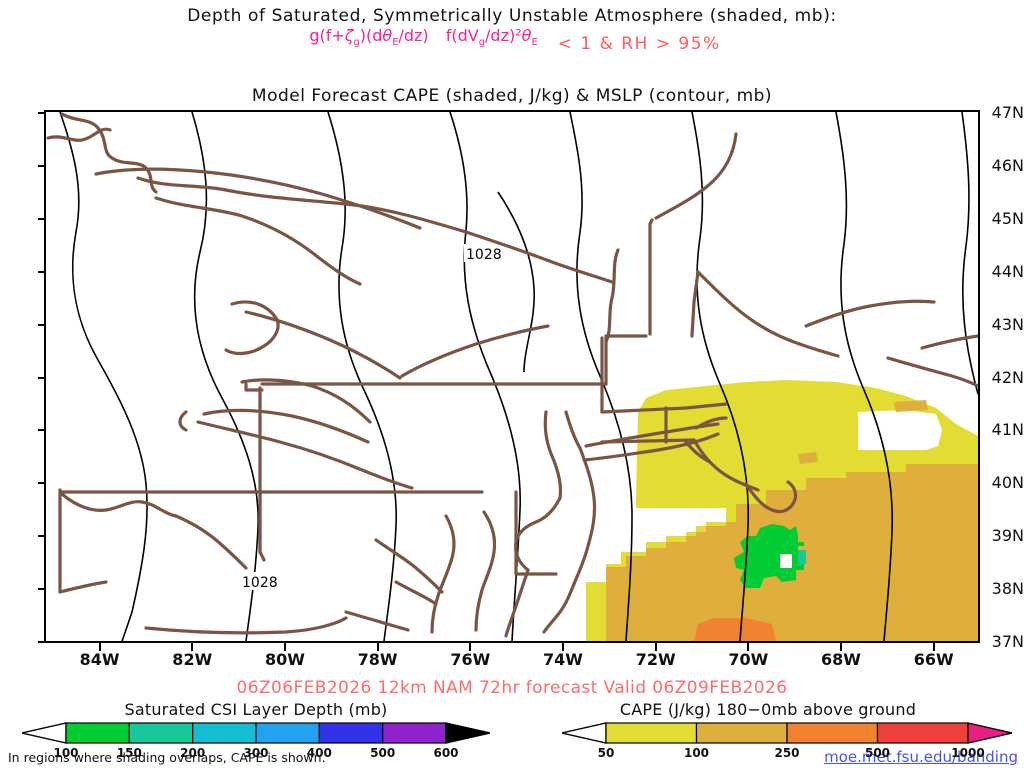 Image resolution: width=1024 pixels, height=768 pixels. What do you see at coordinates (840, 647) in the screenshot?
I see `lon-tick-mark-68W` at bounding box center [840, 647].